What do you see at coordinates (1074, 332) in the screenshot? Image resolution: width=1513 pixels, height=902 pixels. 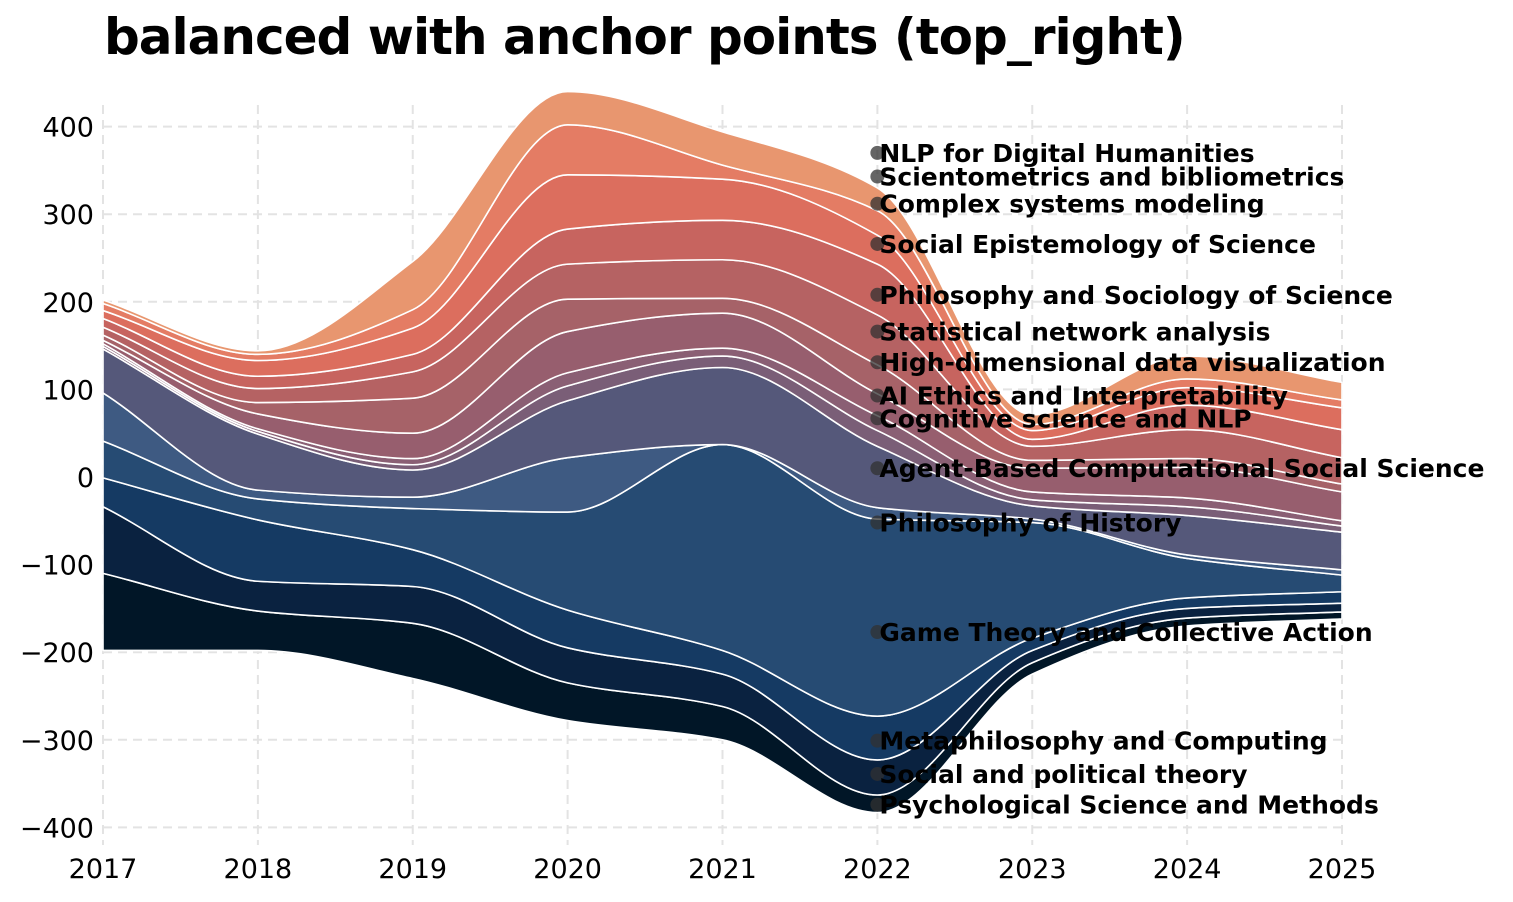 I see `label-statistical-network-analysis: Statistical network analysis` at bounding box center [1074, 332].